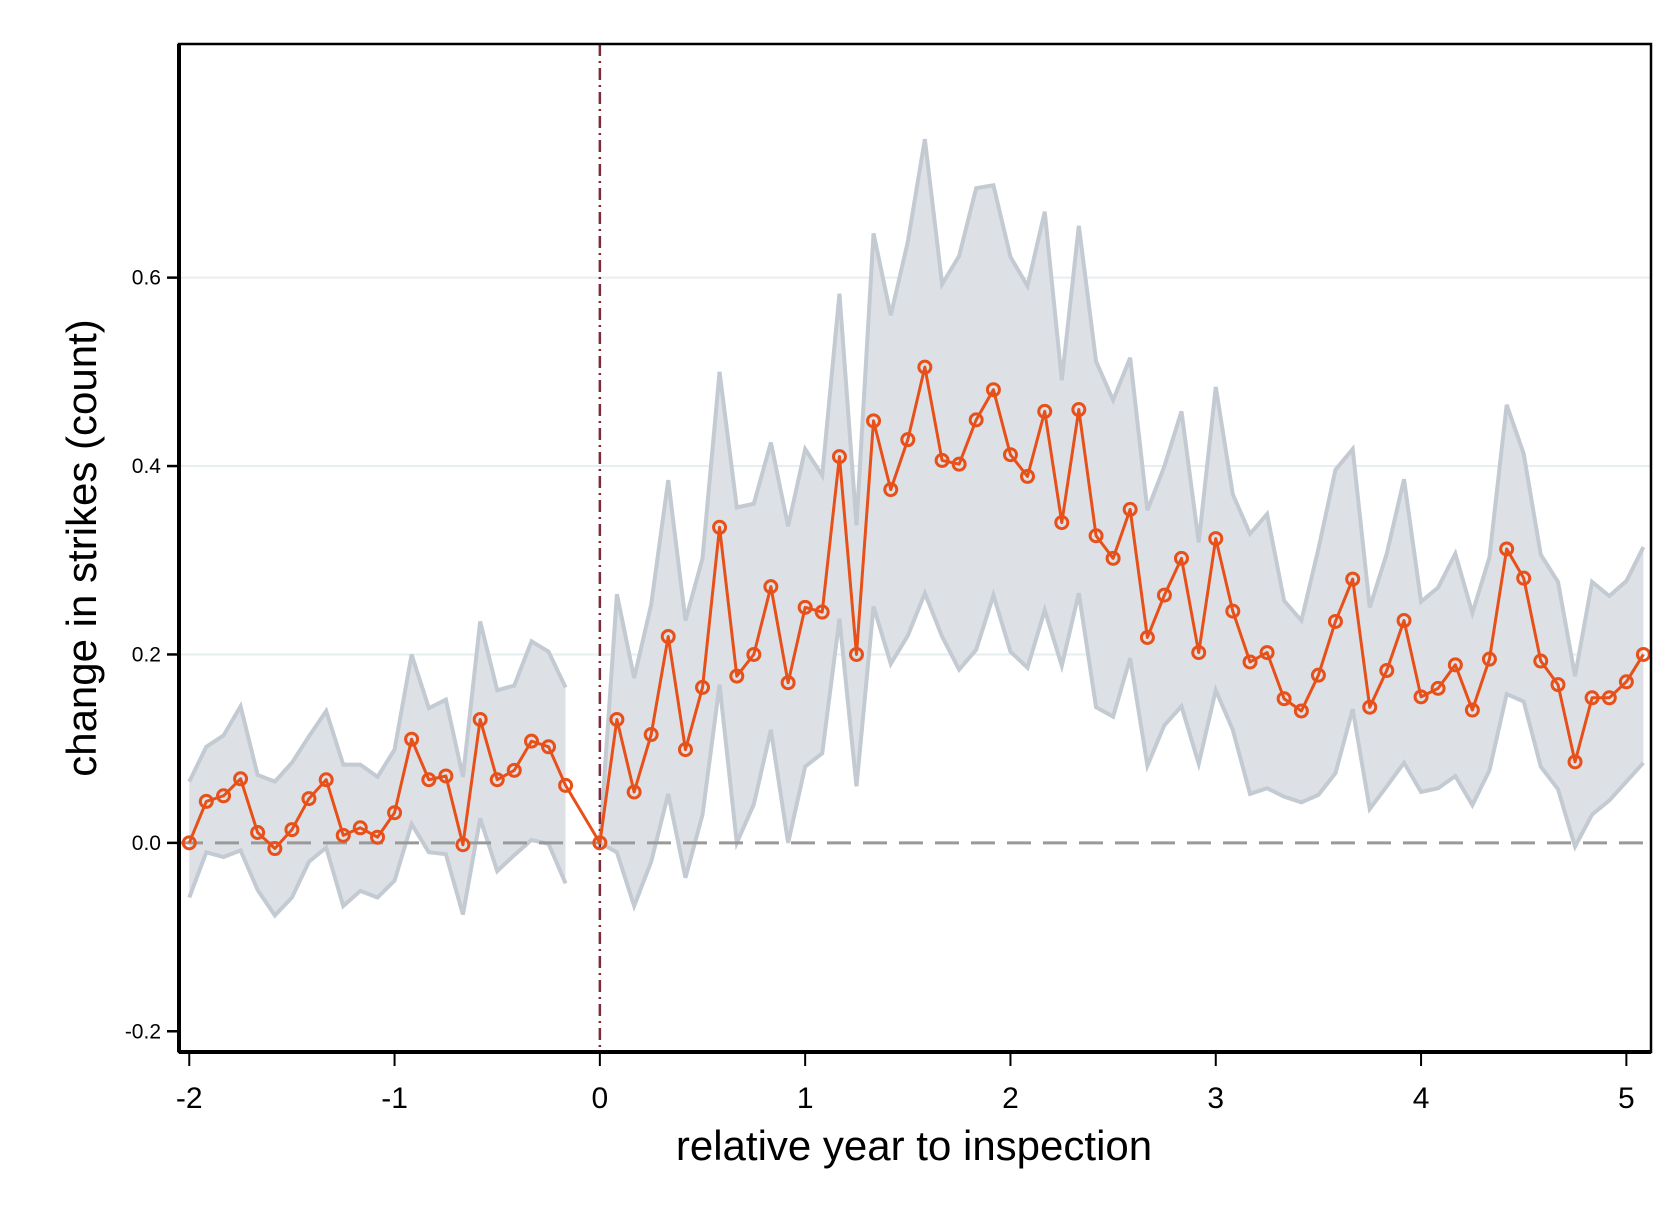 This screenshot has height=1221, width=1678. What do you see at coordinates (905, 1083) in the screenshot?
I see `x-axis: -2 -1 0 1 2 3 4 5` at bounding box center [905, 1083].